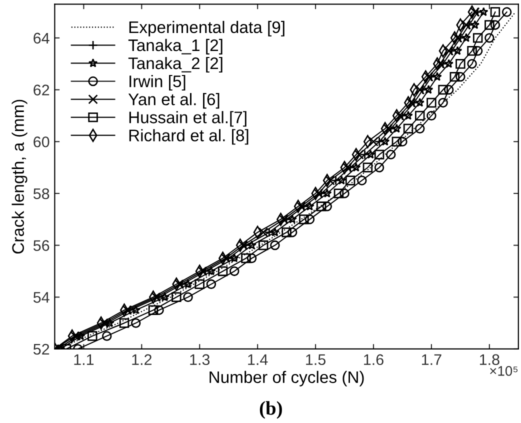  What do you see at coordinates (287, 378) in the screenshot?
I see `x-axis-title: Number of cycles (N)` at bounding box center [287, 378].